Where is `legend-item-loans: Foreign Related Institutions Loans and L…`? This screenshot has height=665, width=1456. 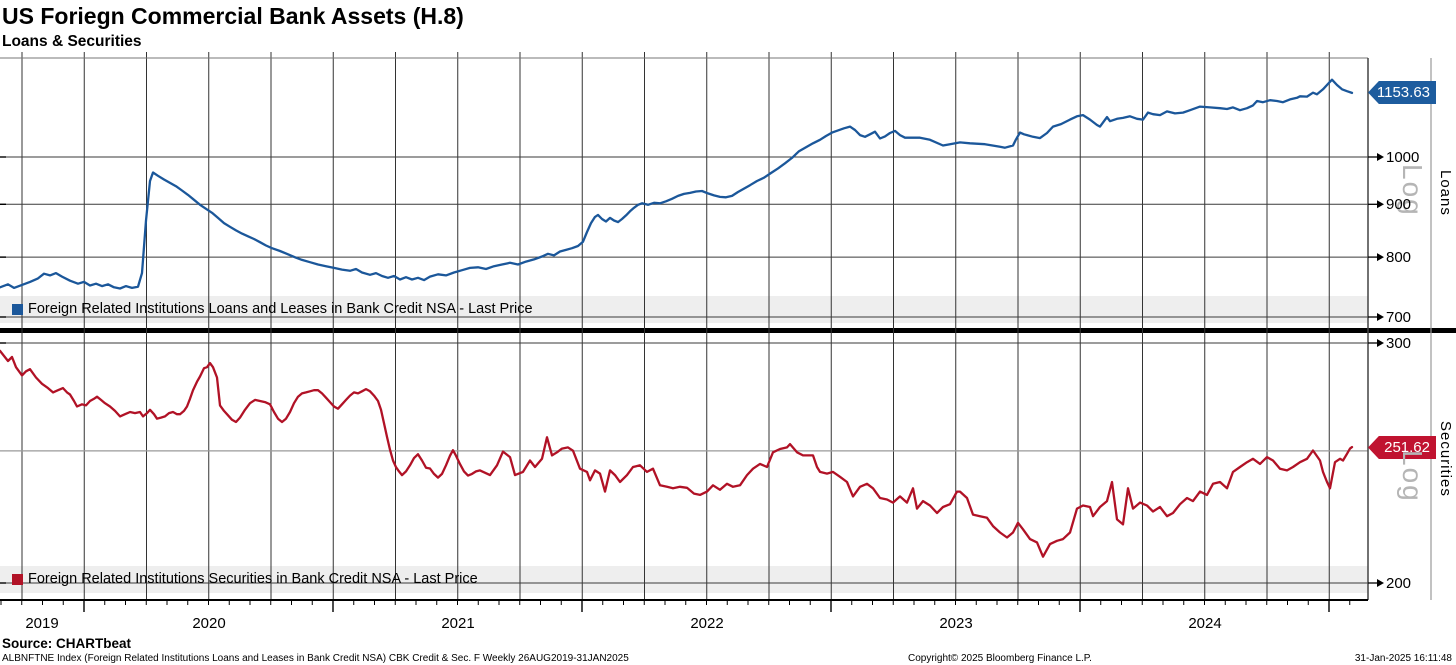 legend-item-loans: Foreign Related Institutions Loans and L… is located at coordinates (690, 309).